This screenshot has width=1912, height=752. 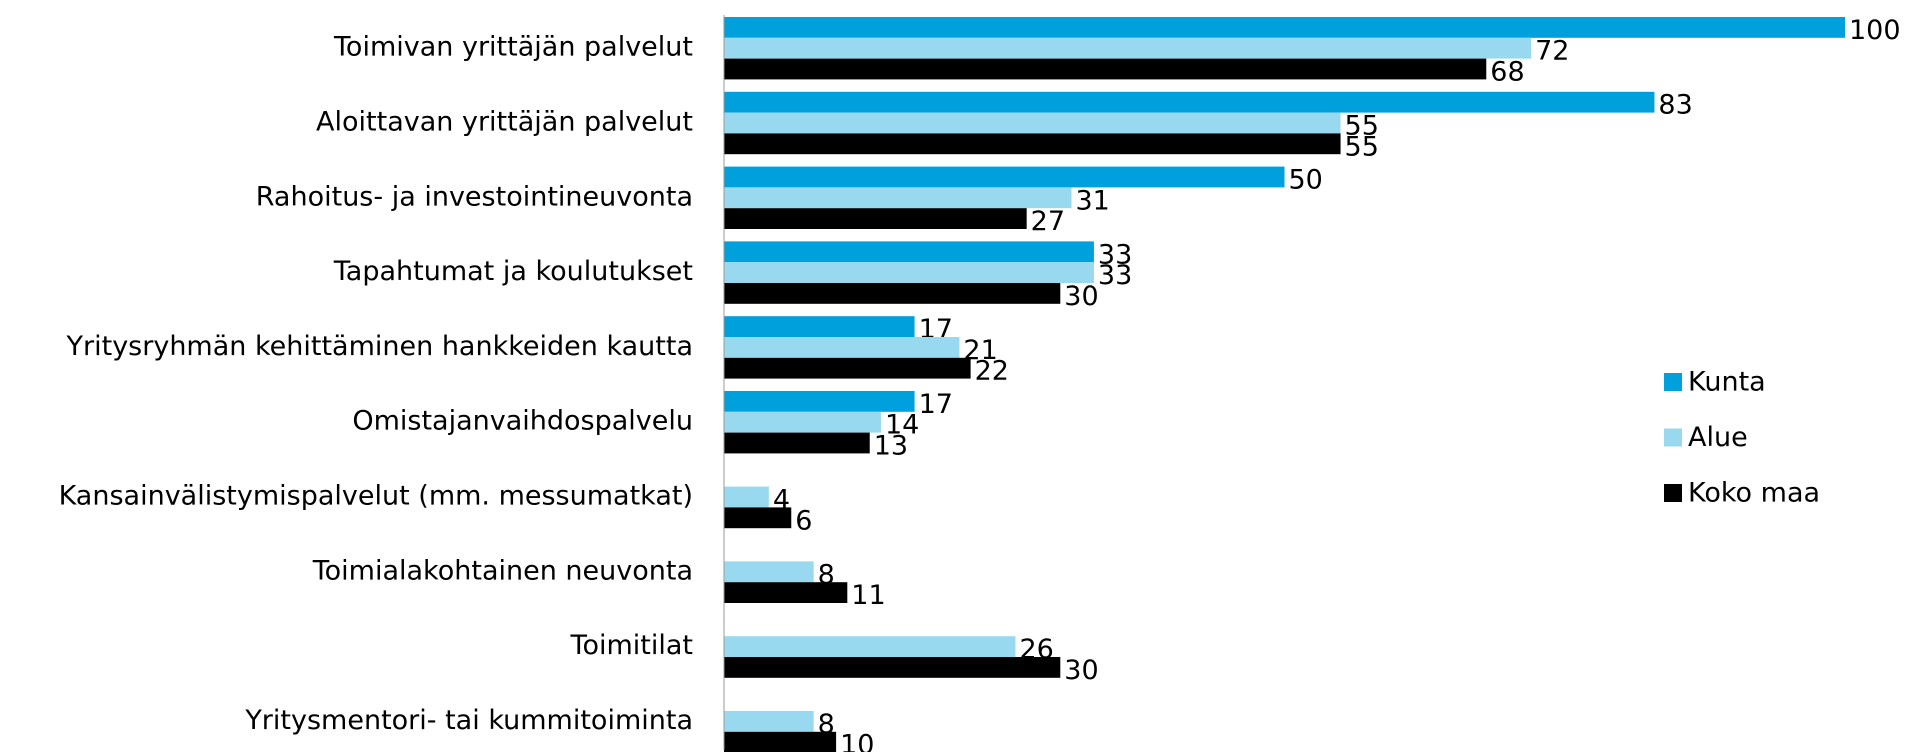 I want to click on category-label: Yritysmentori- tai kummitoiminta, so click(x=468, y=720).